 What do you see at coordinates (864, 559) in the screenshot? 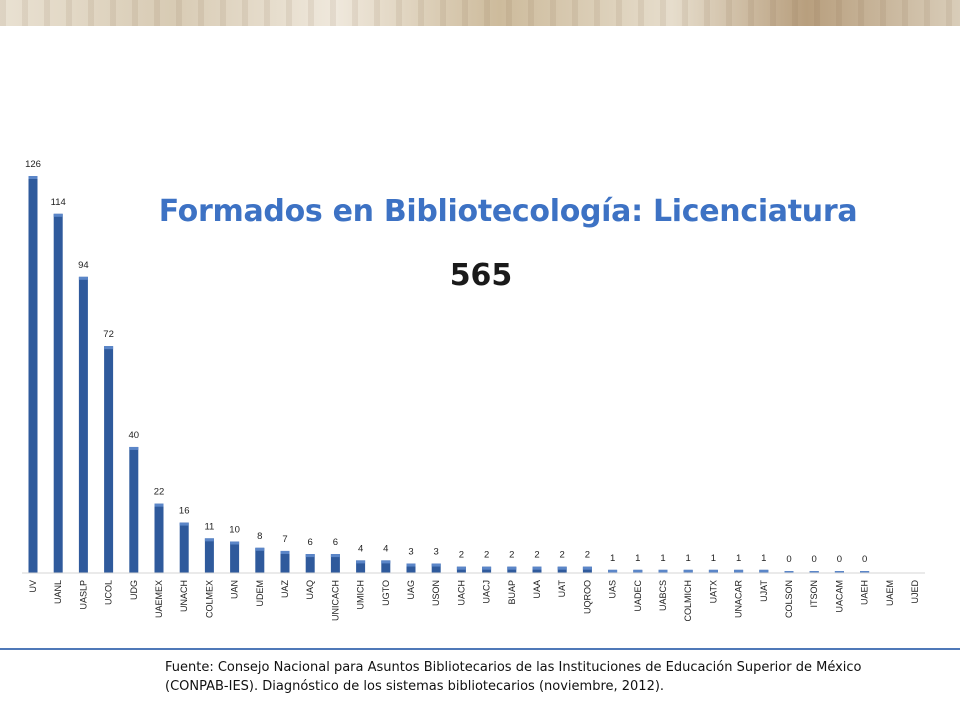
I see `value-label-uaeh: 0` at bounding box center [864, 559].